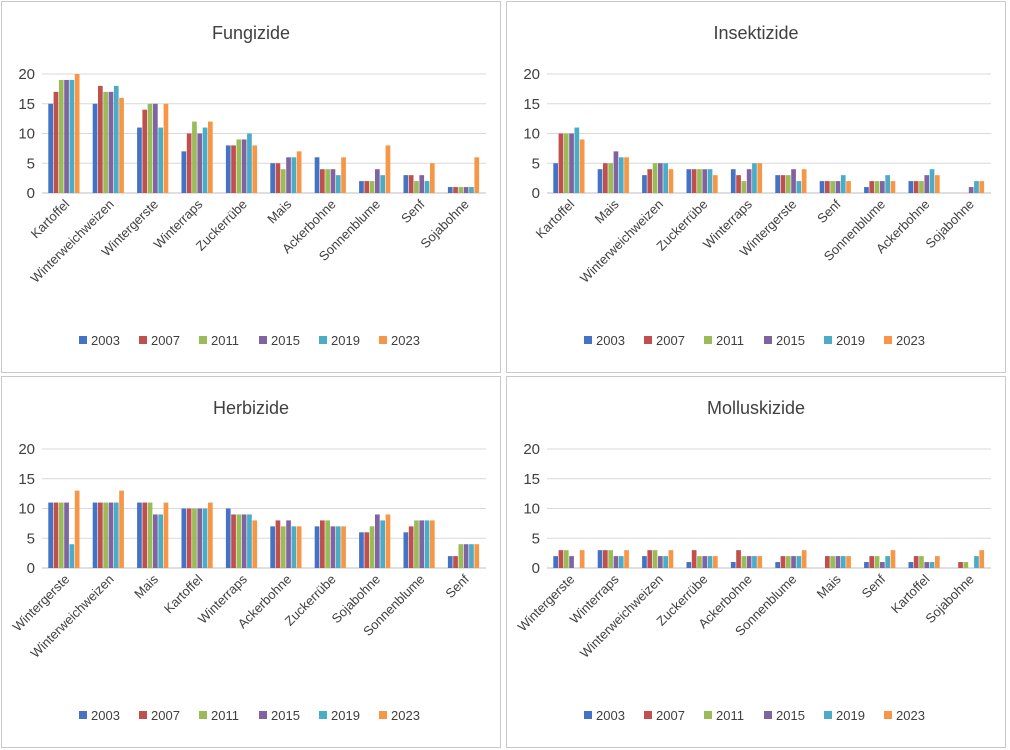 The image size is (1010, 750). I want to click on bar-sojabohne-2007, so click(455, 190).